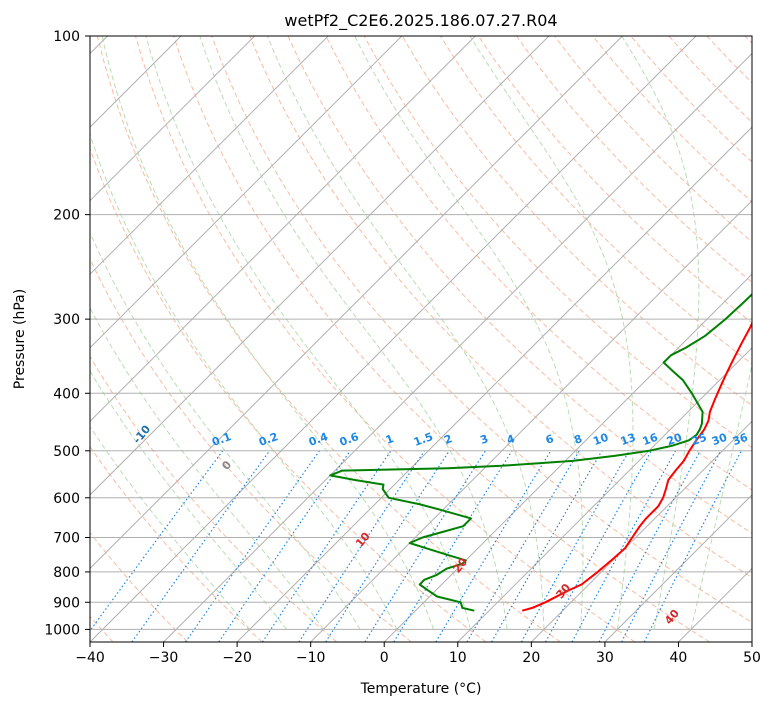 Image resolution: width=775 pixels, height=708 pixels. Describe the element at coordinates (66, 452) in the screenshot. I see `y-tick-label: 500` at that location.